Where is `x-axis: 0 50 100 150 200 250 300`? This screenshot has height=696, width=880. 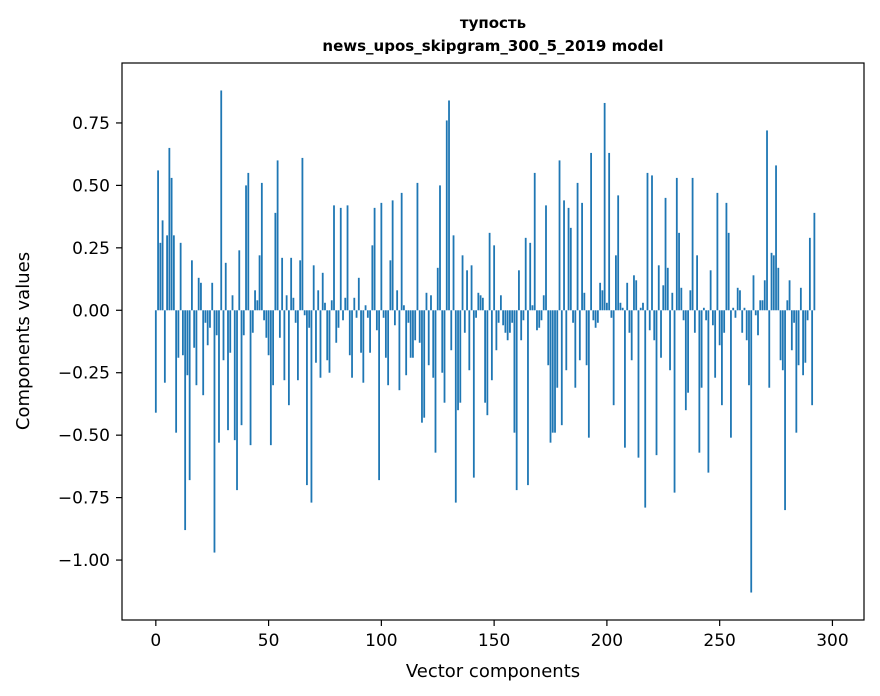
x-axis: 0 50 100 150 200 250 300 is located at coordinates (499, 635).